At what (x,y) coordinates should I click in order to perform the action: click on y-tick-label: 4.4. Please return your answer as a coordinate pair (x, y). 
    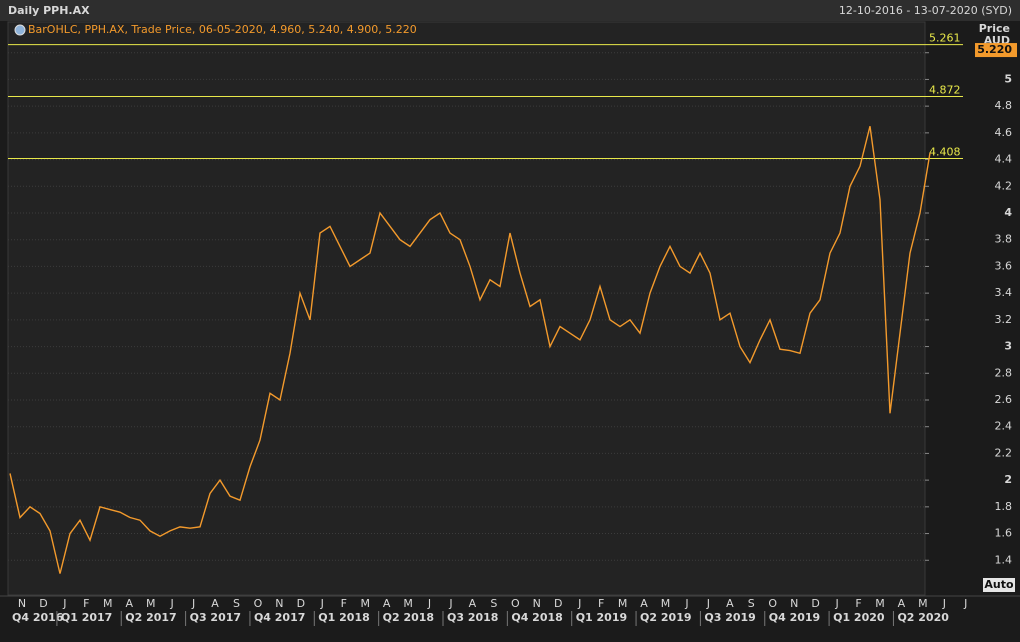
    Looking at the image, I should click on (1004, 159).